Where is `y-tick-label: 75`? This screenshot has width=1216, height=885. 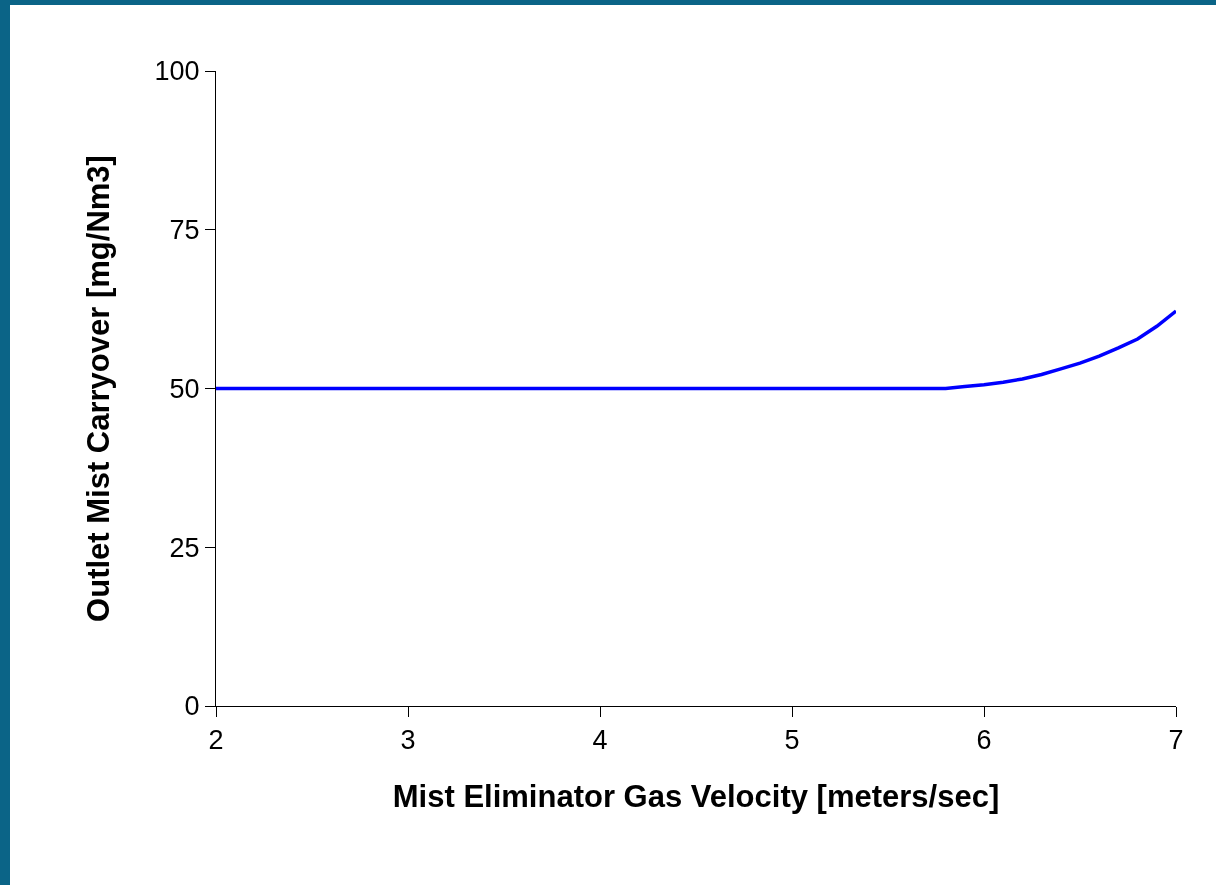 y-tick-label: 75 is located at coordinates (184, 230).